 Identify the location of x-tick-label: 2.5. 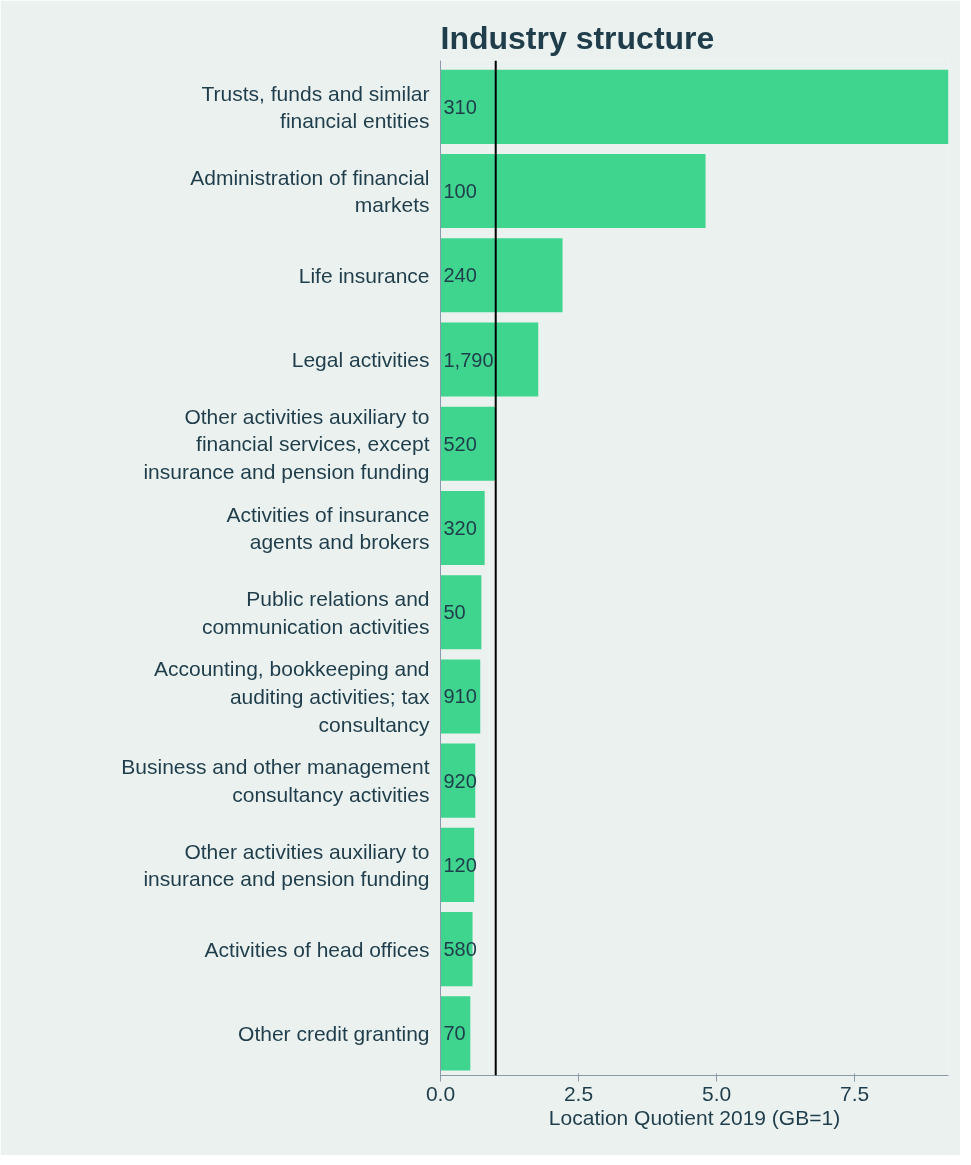
(578, 1093).